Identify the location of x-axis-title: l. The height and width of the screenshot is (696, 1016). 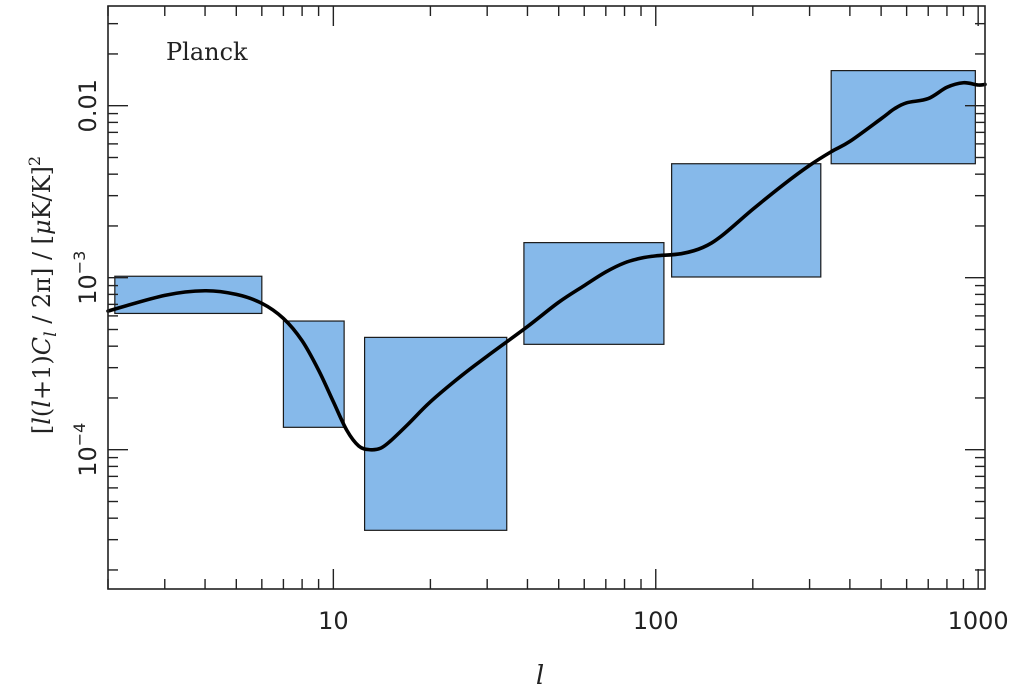
(540, 676).